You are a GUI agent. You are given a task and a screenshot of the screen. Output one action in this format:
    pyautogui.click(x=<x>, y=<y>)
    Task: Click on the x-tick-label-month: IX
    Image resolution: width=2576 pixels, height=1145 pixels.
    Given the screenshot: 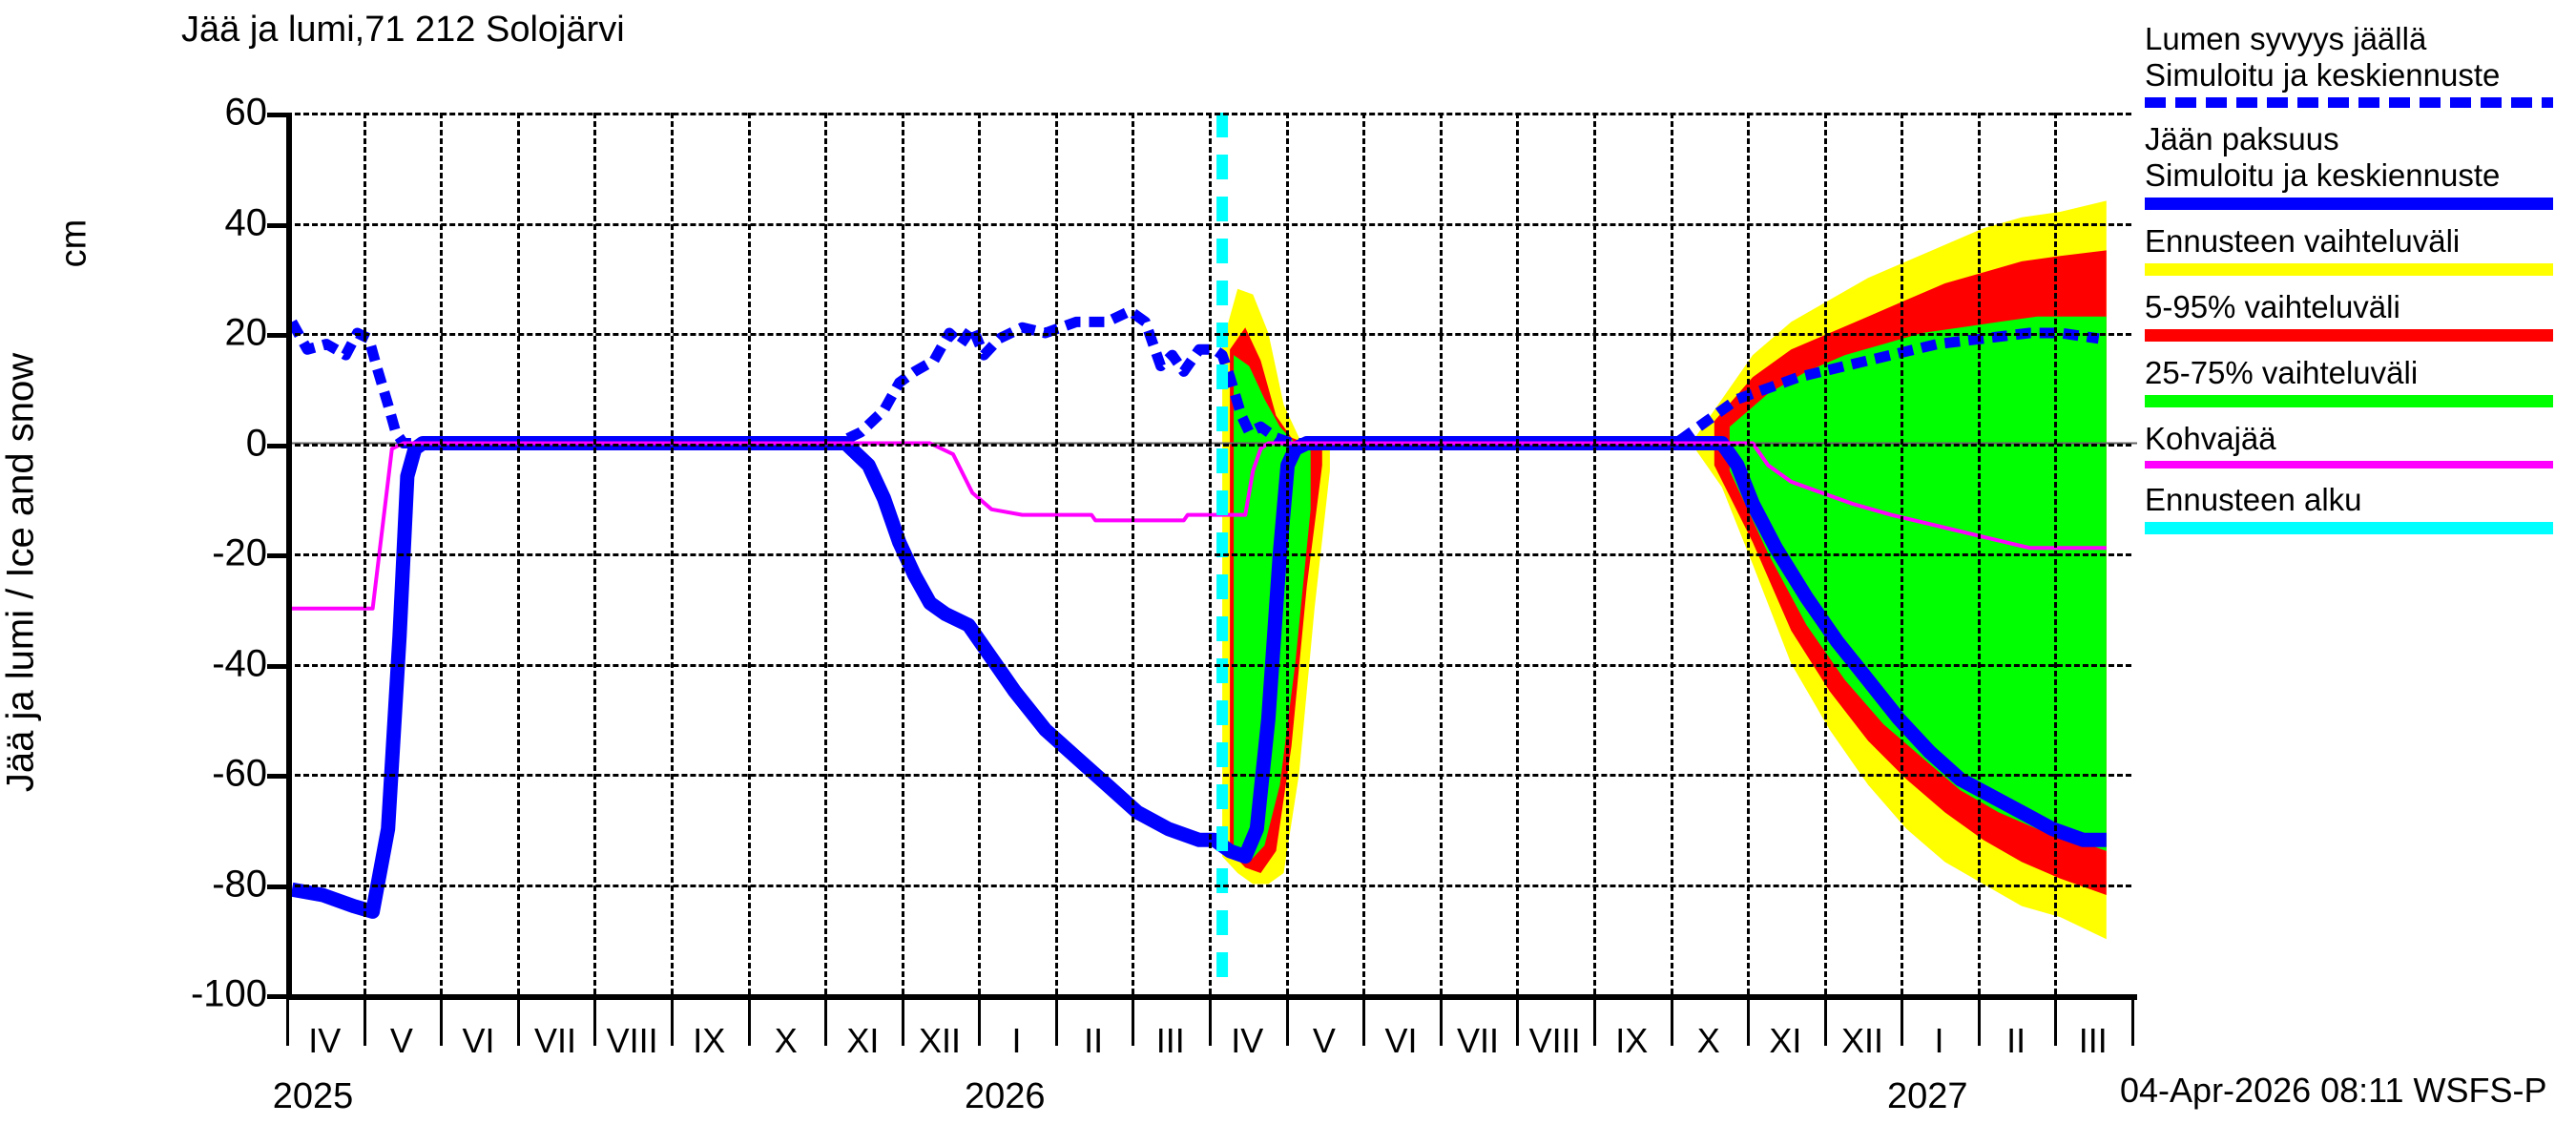 What is the action you would take?
    pyautogui.click(x=1632, y=1040)
    